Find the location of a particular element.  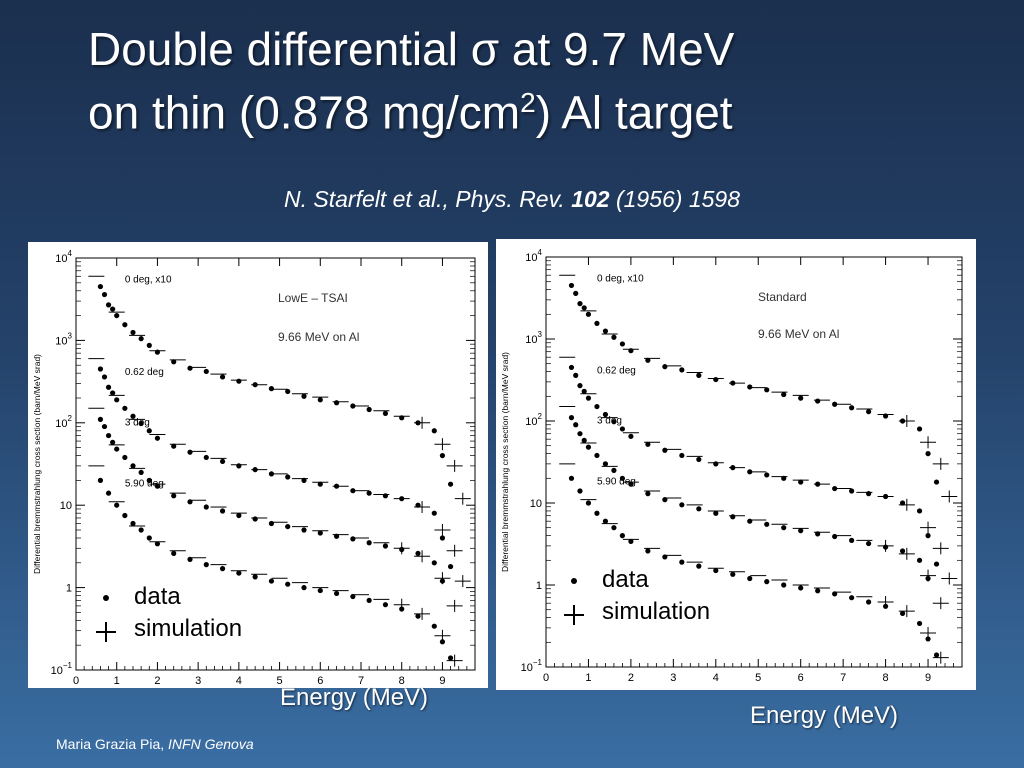

footer: Maria Grazia Pia, INFN Genova is located at coordinates (155, 744).